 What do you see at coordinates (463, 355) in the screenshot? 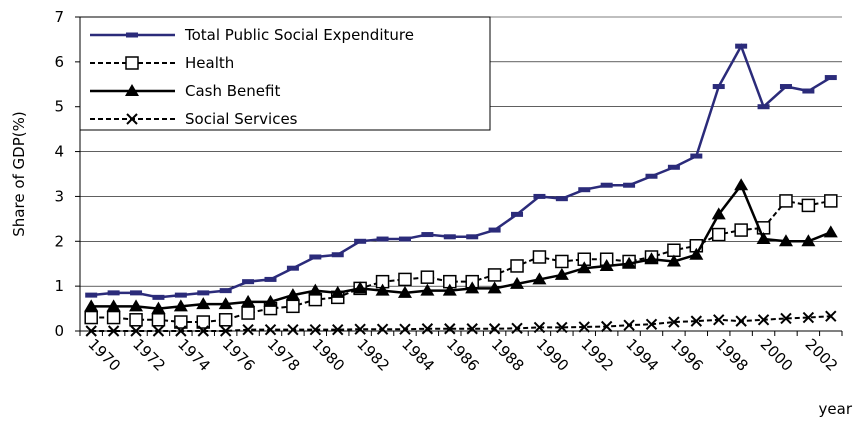
I see `x-tick-label: 1986` at bounding box center [463, 355].